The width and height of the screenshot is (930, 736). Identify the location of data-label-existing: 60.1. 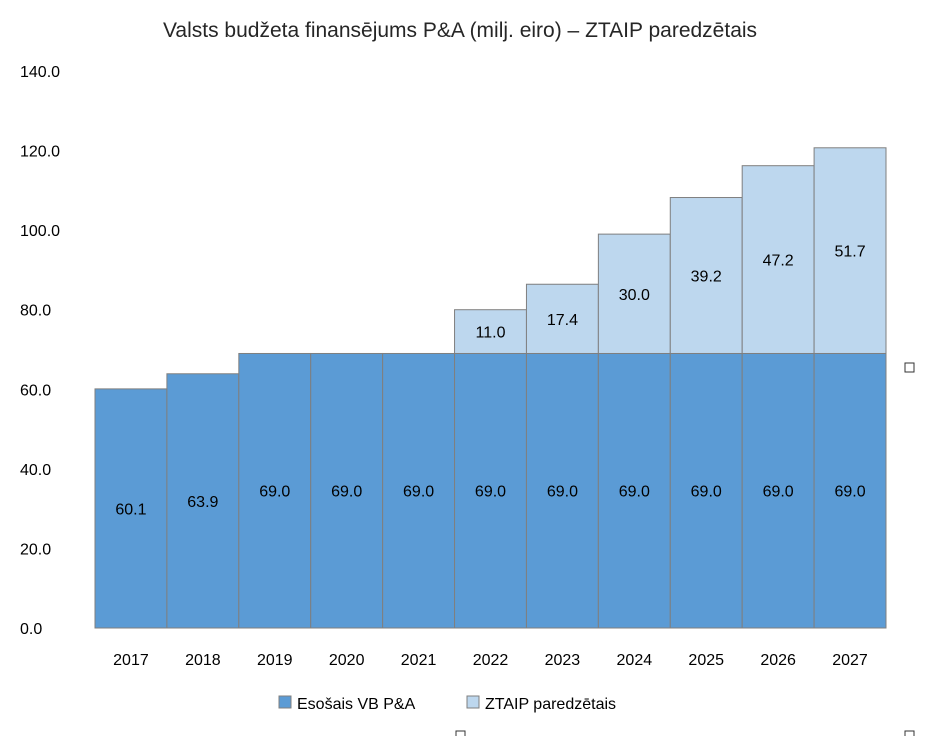
(130, 509).